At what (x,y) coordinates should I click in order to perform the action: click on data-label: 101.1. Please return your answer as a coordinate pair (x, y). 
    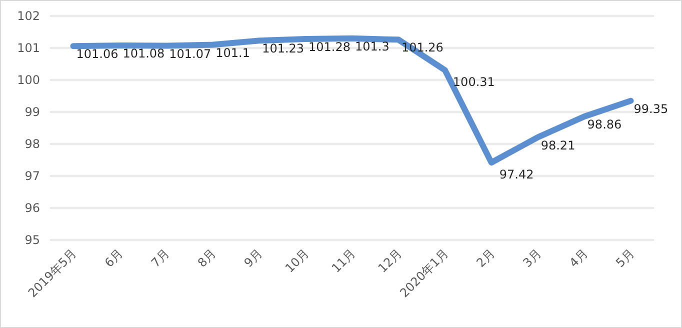
    Looking at the image, I should click on (233, 53).